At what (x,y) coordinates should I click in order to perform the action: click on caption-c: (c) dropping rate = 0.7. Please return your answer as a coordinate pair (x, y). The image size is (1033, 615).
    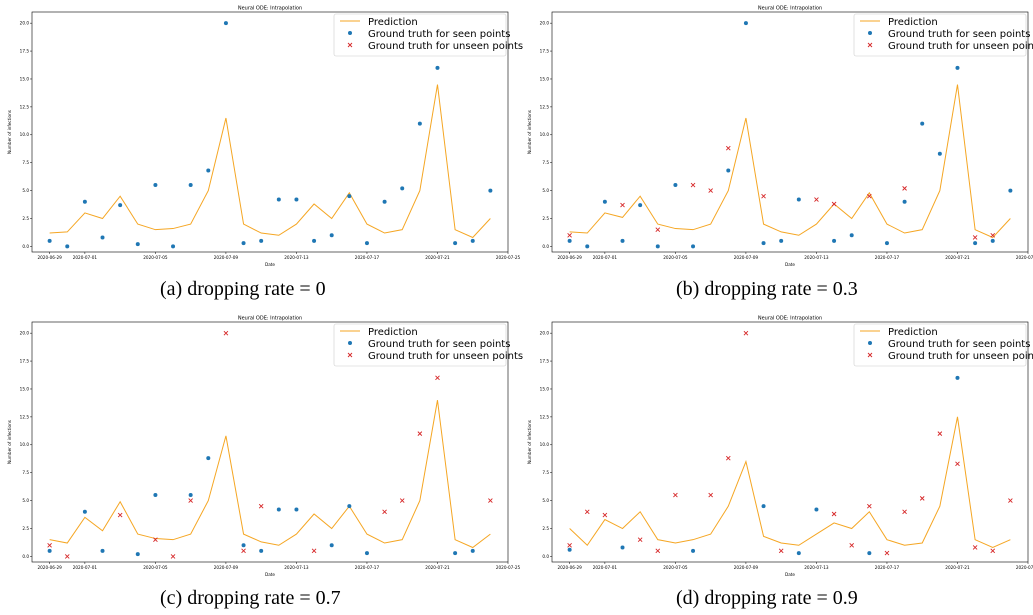
    Looking at the image, I should click on (250, 598).